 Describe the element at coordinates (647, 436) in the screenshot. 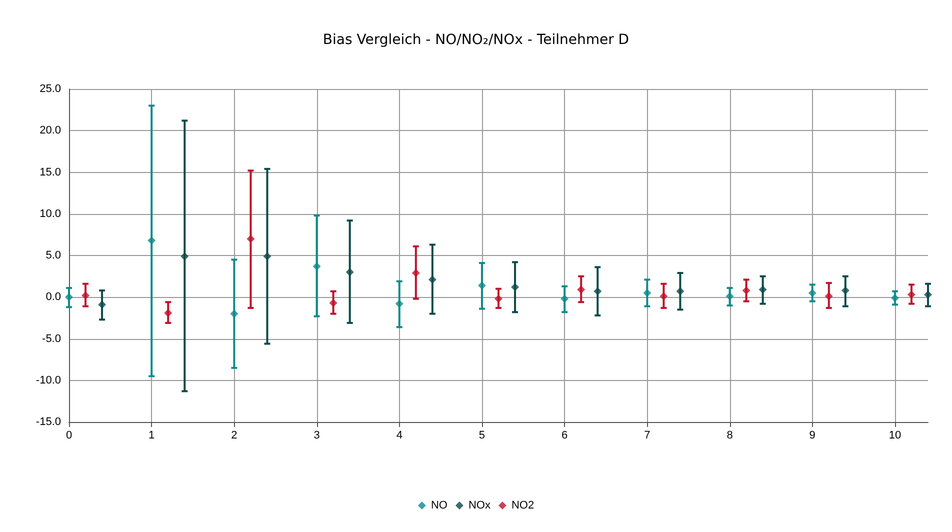

I see `x-tick-label: 7` at that location.